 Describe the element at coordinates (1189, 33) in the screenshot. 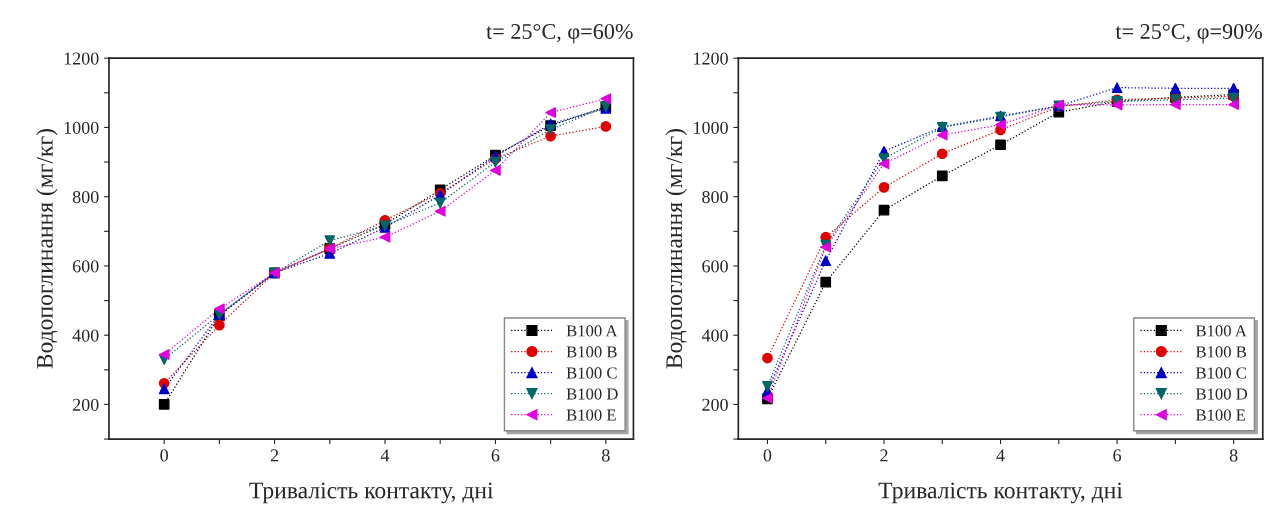

I see `chart-title: t= 25°C, φ=90%` at that location.